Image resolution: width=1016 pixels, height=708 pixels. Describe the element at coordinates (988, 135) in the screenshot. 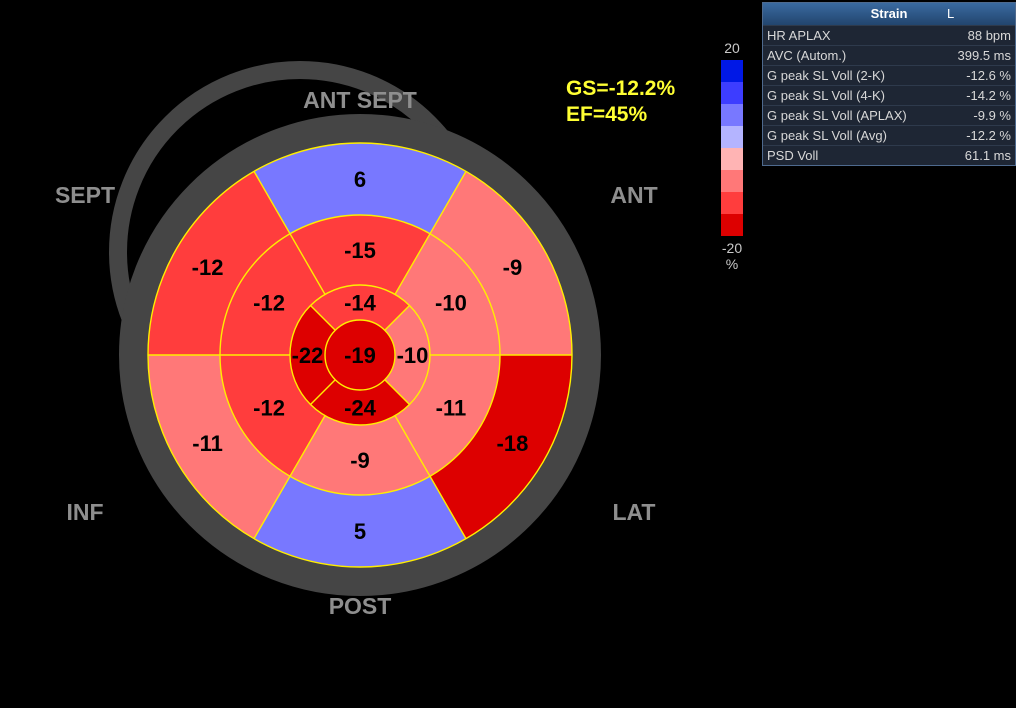

I see `result-value: -12.2 %` at that location.